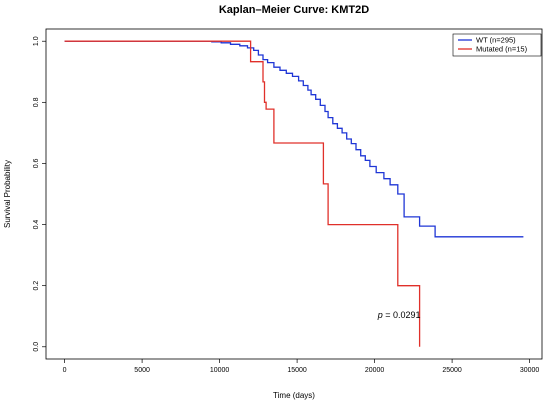 The height and width of the screenshot is (404, 550). Describe the element at coordinates (496, 40) in the screenshot. I see `legend-label: WT (n=295)` at that location.